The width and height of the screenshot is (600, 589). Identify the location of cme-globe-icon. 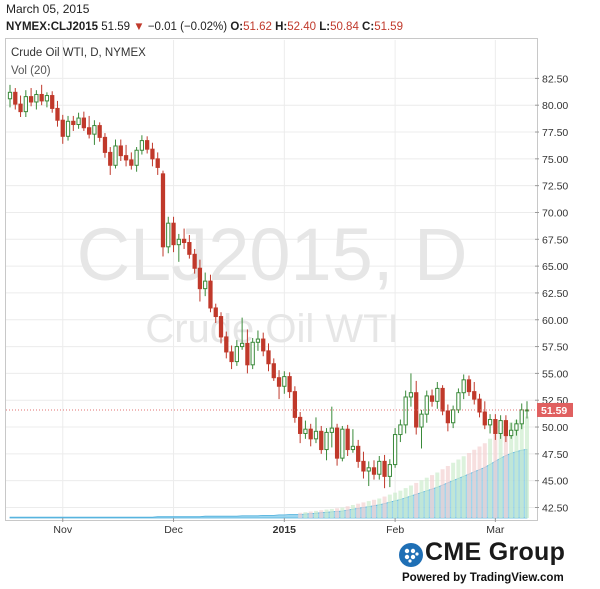
(411, 555).